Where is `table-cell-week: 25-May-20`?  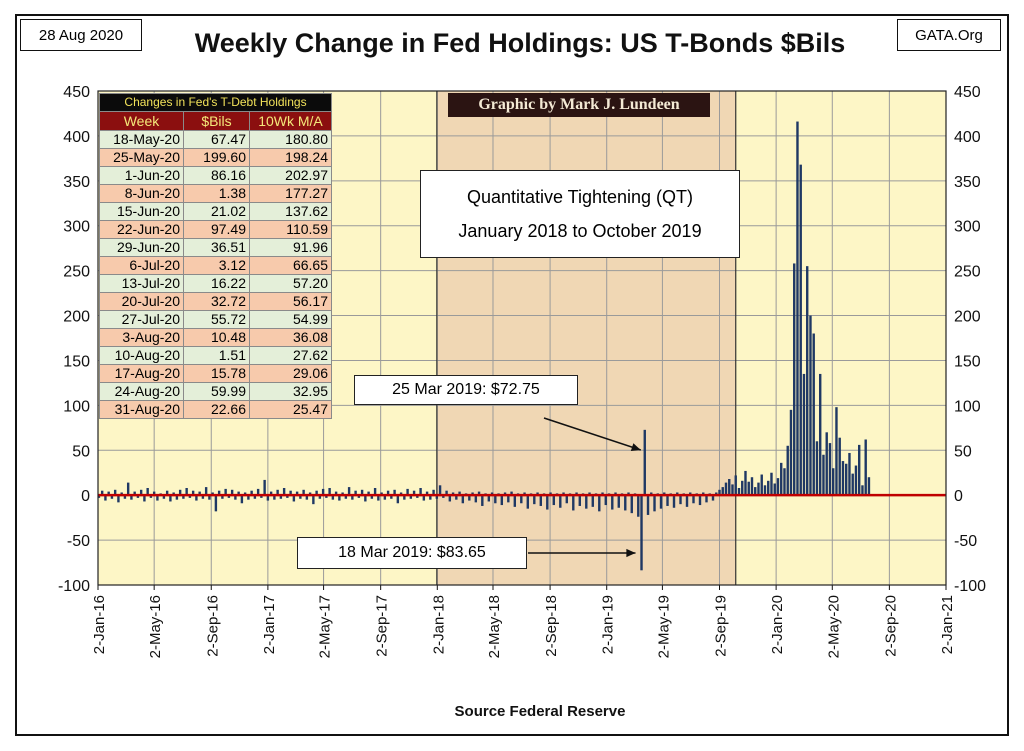 table-cell-week: 25-May-20 is located at coordinates (141, 157).